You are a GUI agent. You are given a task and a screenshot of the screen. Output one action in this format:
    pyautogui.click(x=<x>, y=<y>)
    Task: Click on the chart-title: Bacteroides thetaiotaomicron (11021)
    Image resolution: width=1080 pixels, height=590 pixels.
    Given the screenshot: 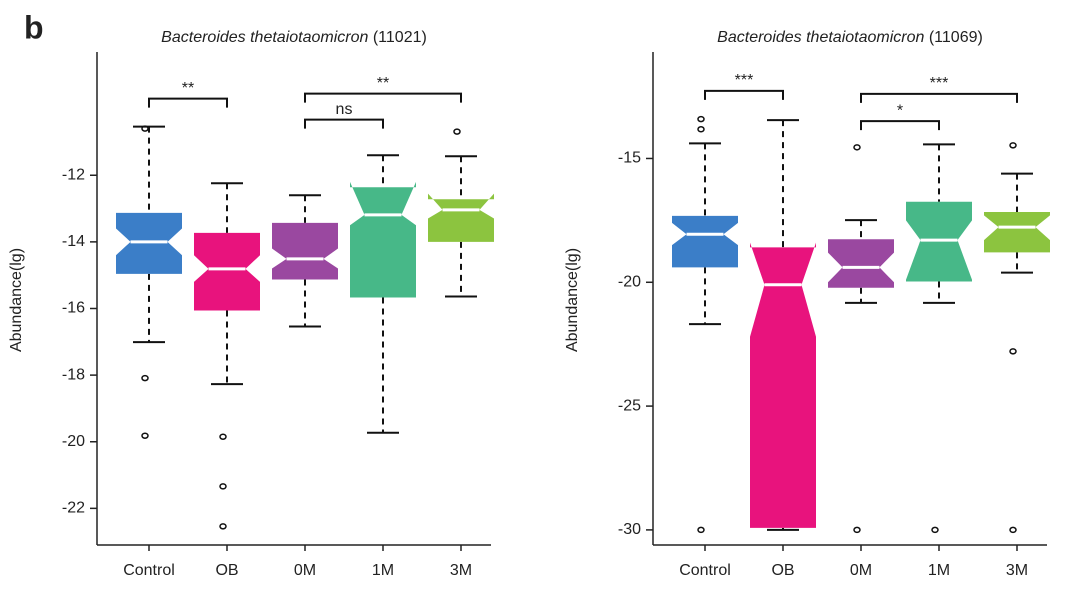 What is the action you would take?
    pyautogui.click(x=294, y=37)
    